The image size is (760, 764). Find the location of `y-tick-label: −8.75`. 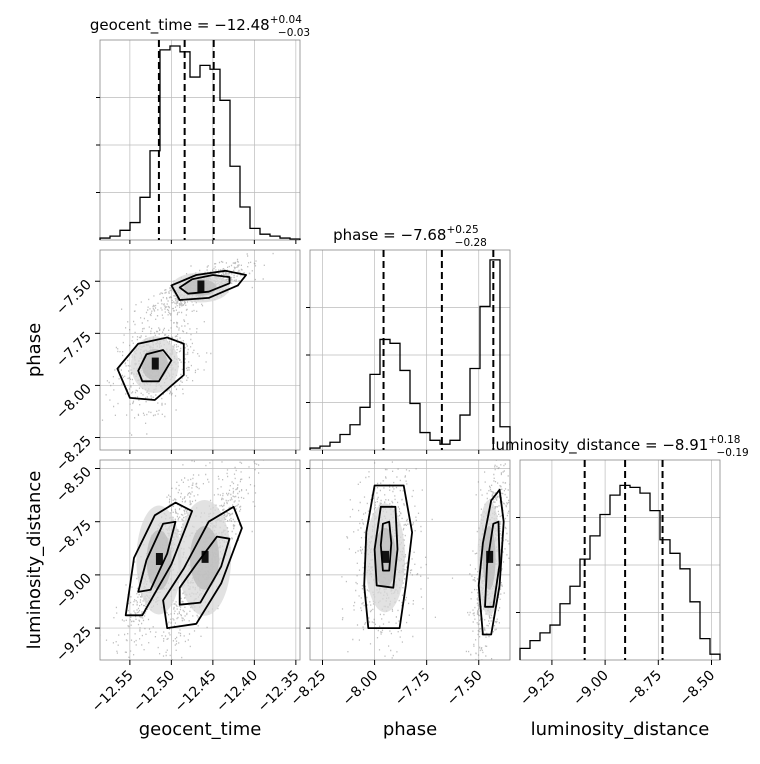

y-tick-label: −8.75 is located at coordinates (74, 538).